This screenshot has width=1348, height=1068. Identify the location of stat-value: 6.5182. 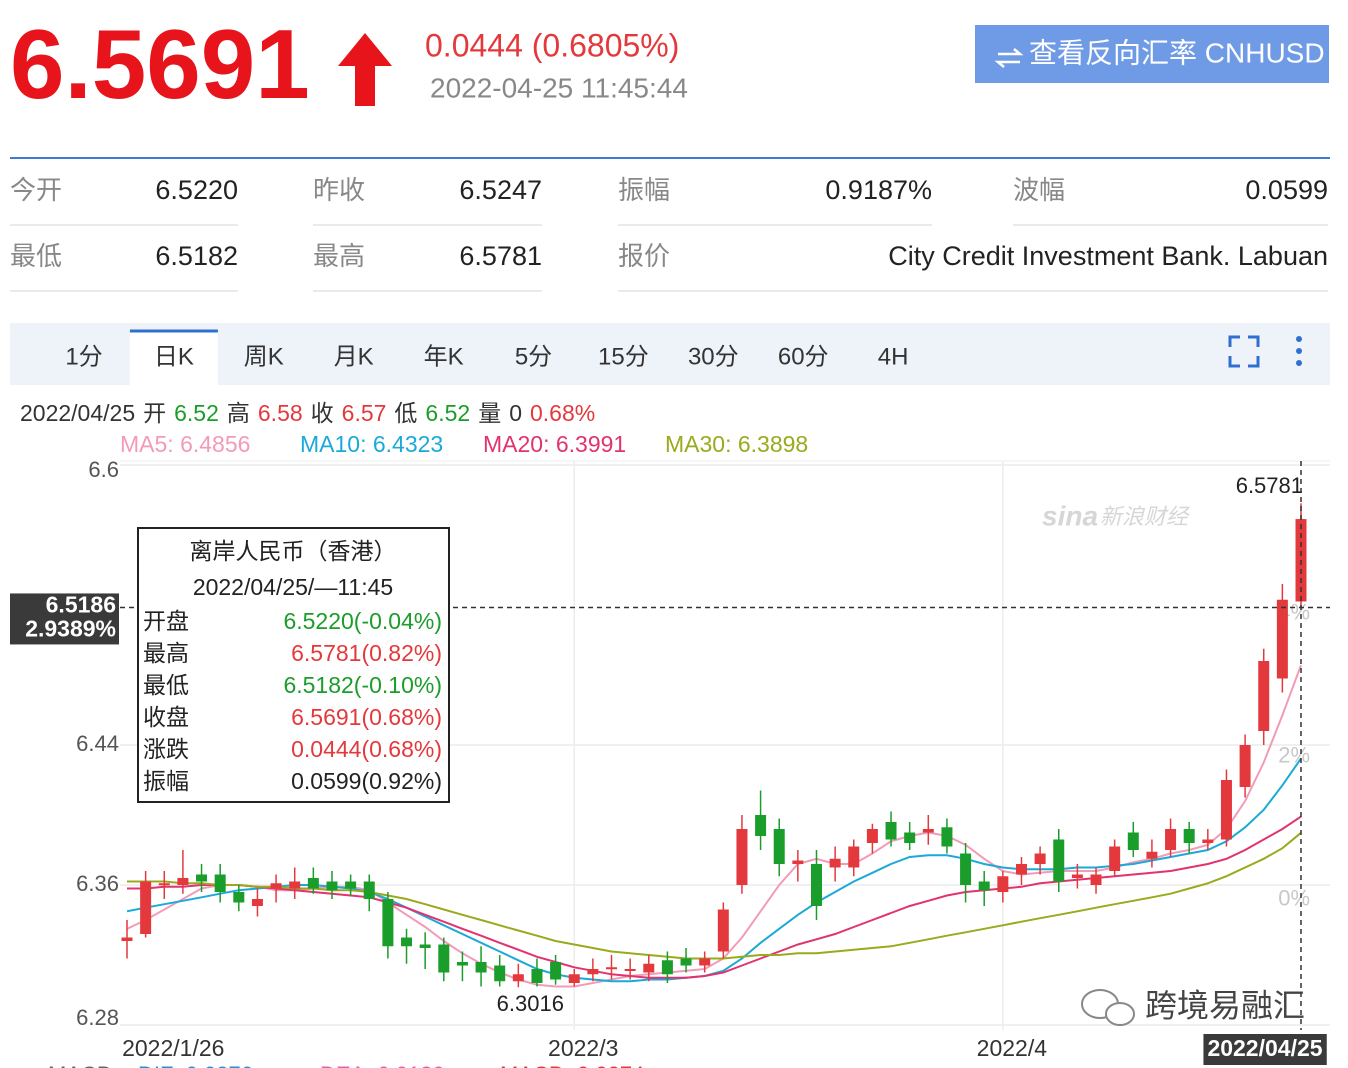
(196, 256).